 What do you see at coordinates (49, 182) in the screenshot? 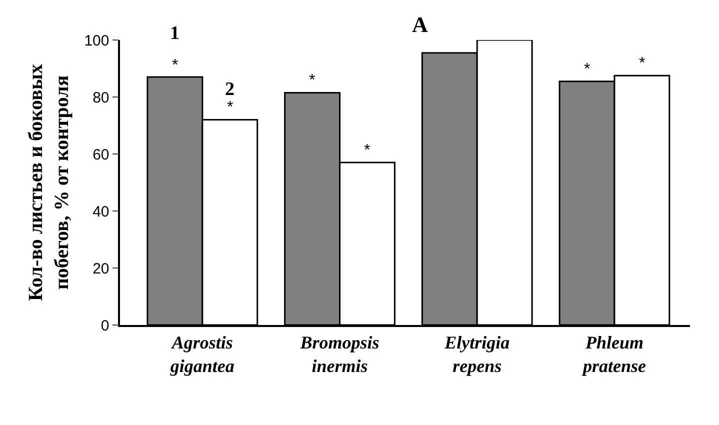
I see `y-axis-title: Кол-во листьев и боковых побегов, % от контроля` at bounding box center [49, 182].